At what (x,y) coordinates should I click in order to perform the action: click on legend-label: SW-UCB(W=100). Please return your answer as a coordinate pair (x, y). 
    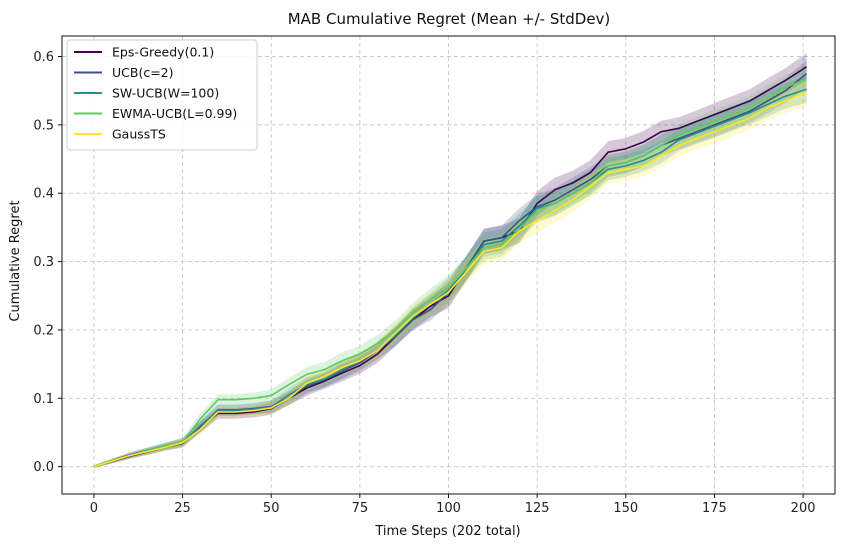
    Looking at the image, I should click on (165, 93).